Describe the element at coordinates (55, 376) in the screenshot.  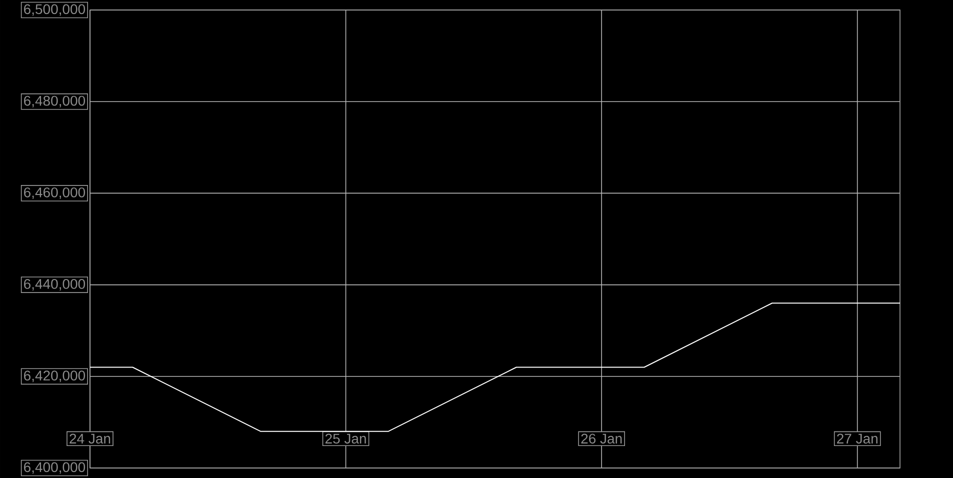
I see `y-tick-label: 6,420,000` at that location.